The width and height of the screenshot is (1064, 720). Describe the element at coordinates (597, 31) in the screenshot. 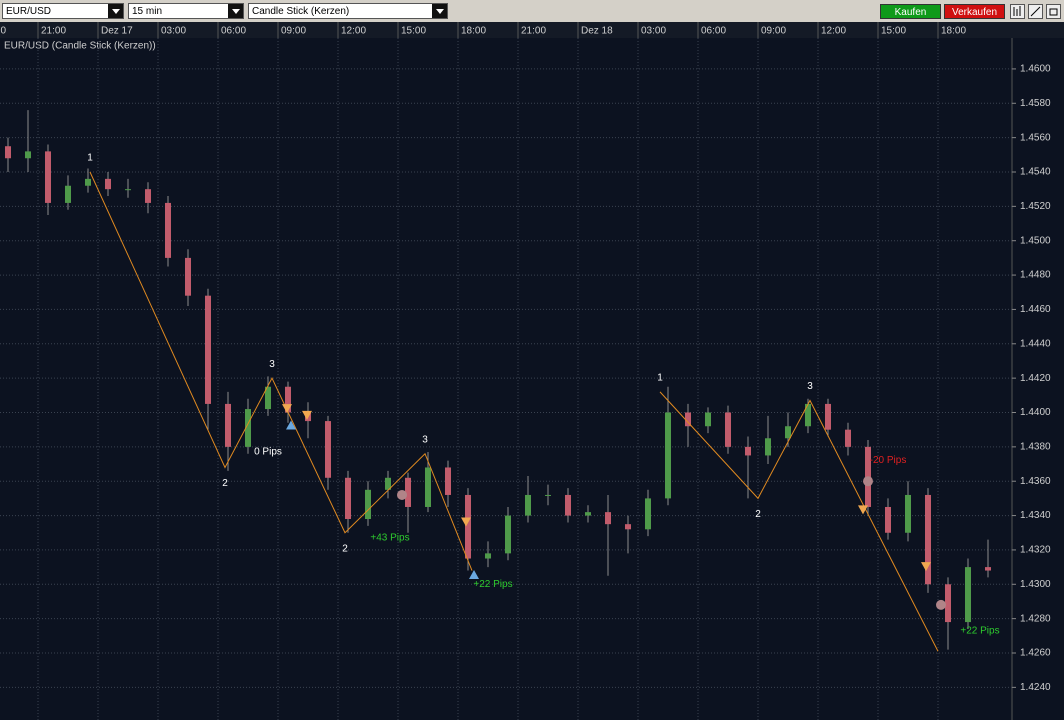

I see `x-tick-label: Dez 18` at that location.